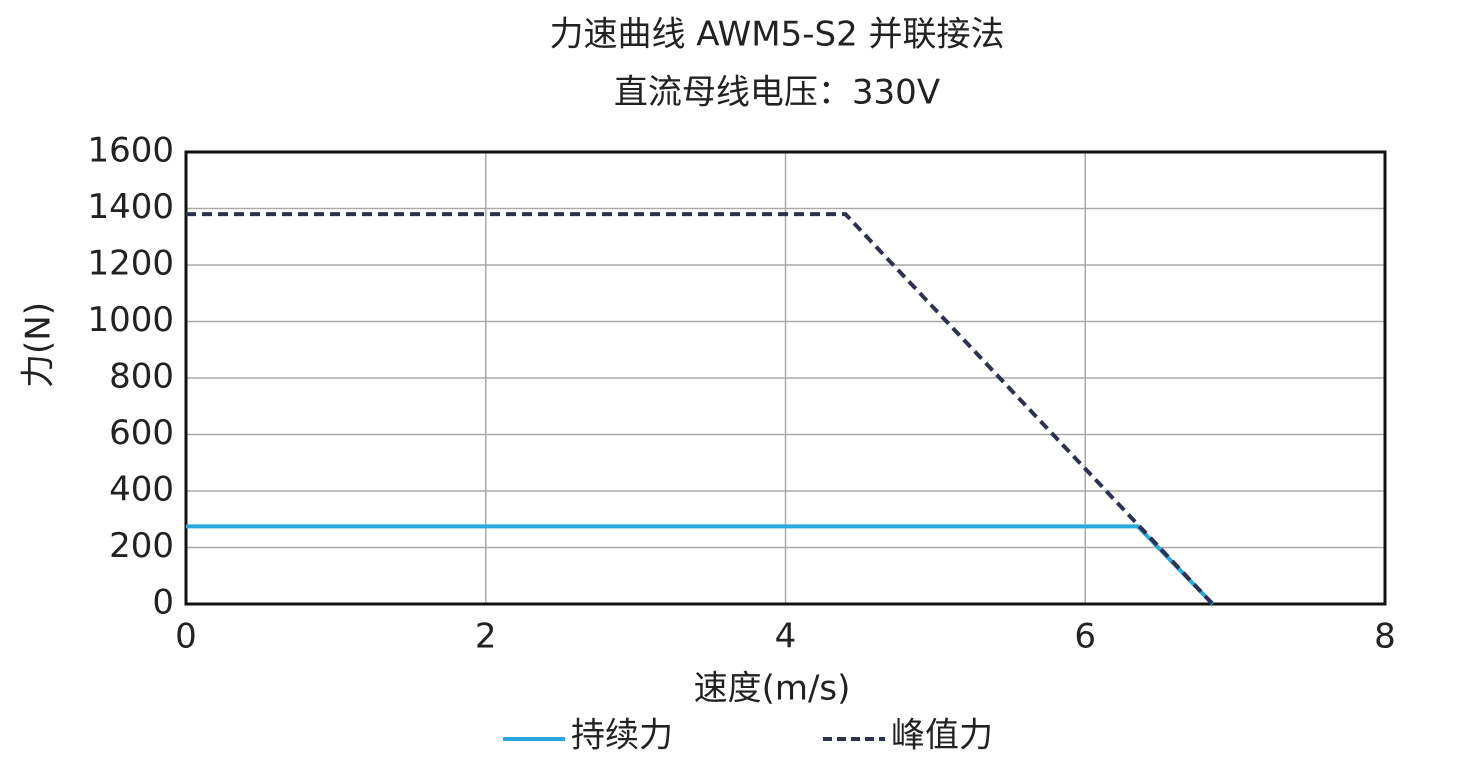  What do you see at coordinates (486, 637) in the screenshot?
I see `x-tick-label: 2` at bounding box center [486, 637].